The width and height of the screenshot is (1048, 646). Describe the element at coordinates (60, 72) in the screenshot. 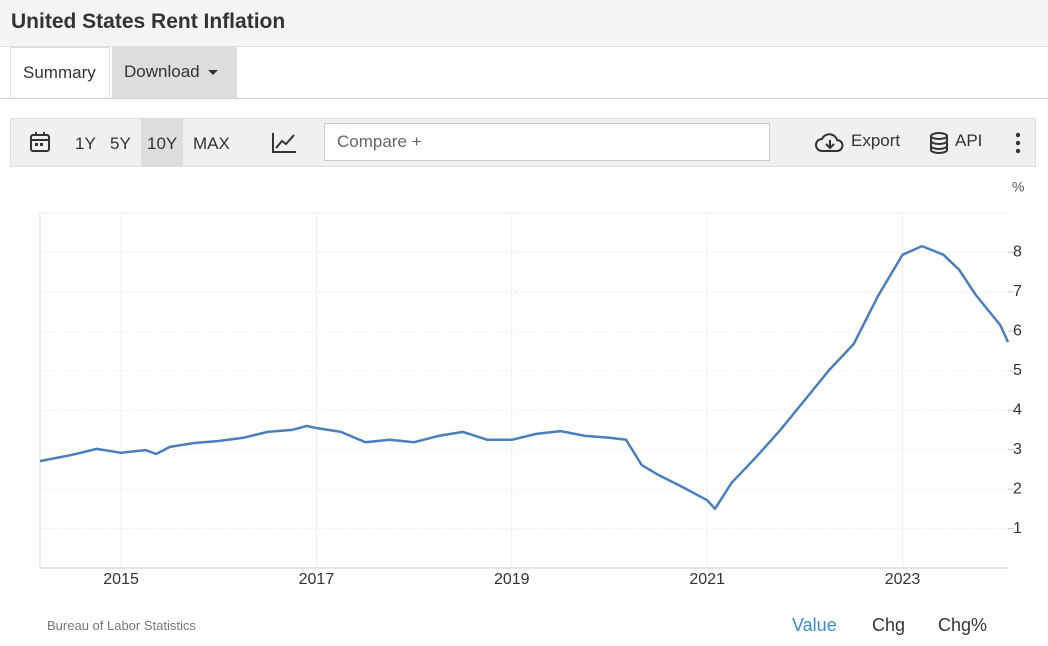

I see `tab: Summary` at that location.